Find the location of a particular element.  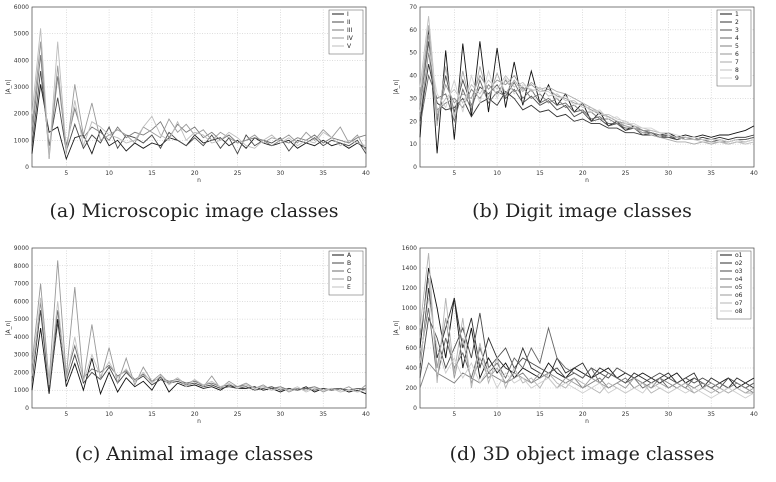

legend-entry: B is located at coordinates (349, 263).